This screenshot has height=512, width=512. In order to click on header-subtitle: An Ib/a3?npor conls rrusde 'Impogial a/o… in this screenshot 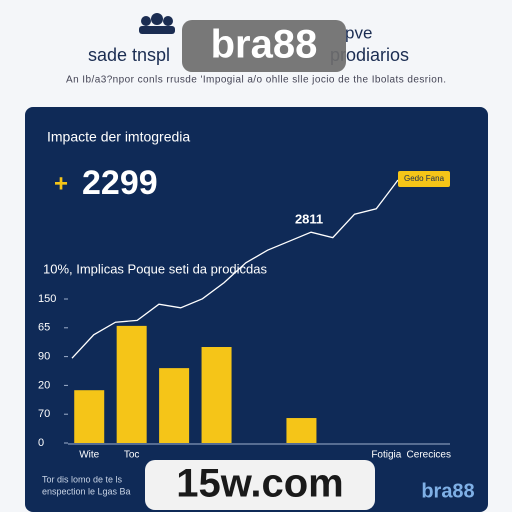, I will do `click(256, 80)`.